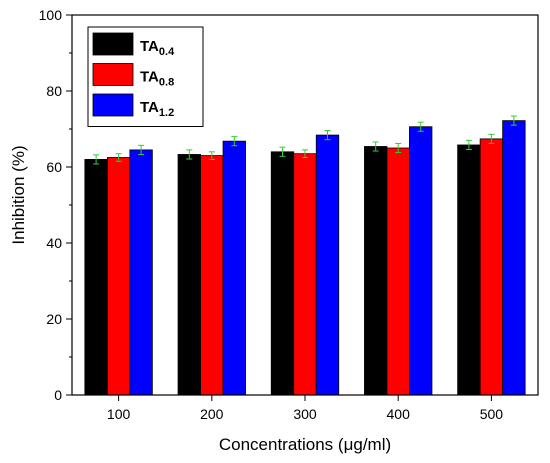 This screenshot has height=463, width=550. Describe the element at coordinates (157, 48) in the screenshot. I see `legend-label: TA0.4` at that location.